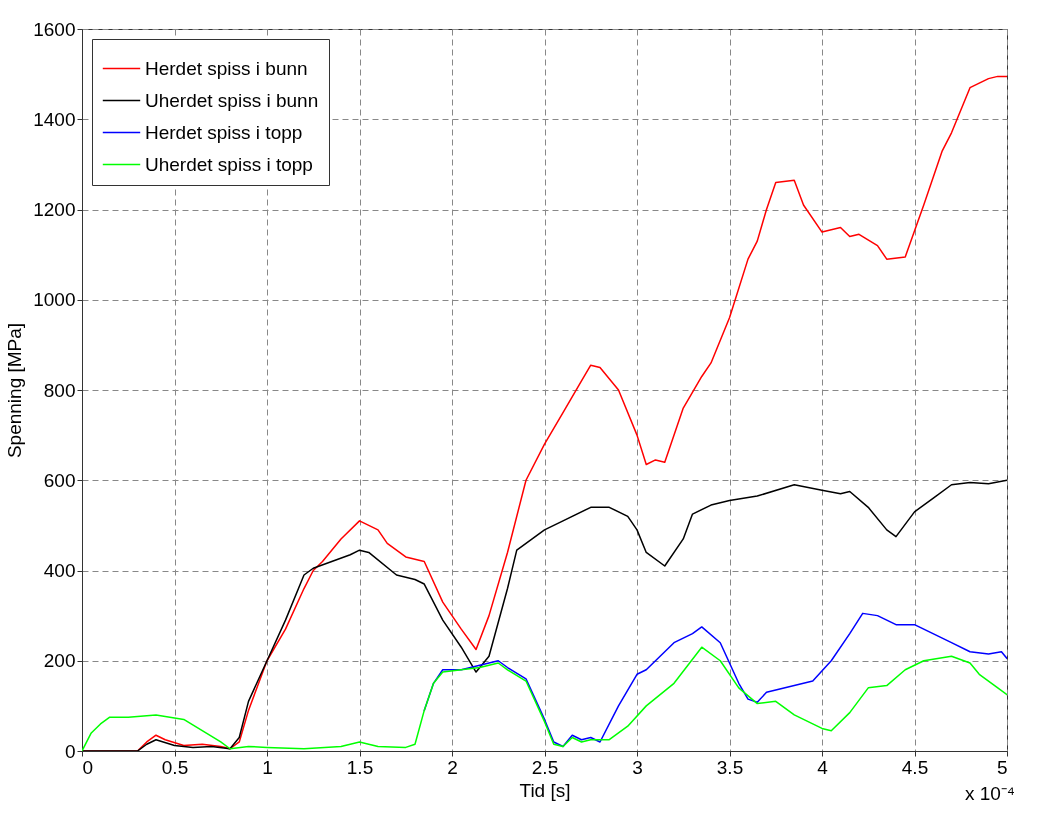 The width and height of the screenshot is (1058, 832). I want to click on y-tick-label: 200, so click(59, 661).